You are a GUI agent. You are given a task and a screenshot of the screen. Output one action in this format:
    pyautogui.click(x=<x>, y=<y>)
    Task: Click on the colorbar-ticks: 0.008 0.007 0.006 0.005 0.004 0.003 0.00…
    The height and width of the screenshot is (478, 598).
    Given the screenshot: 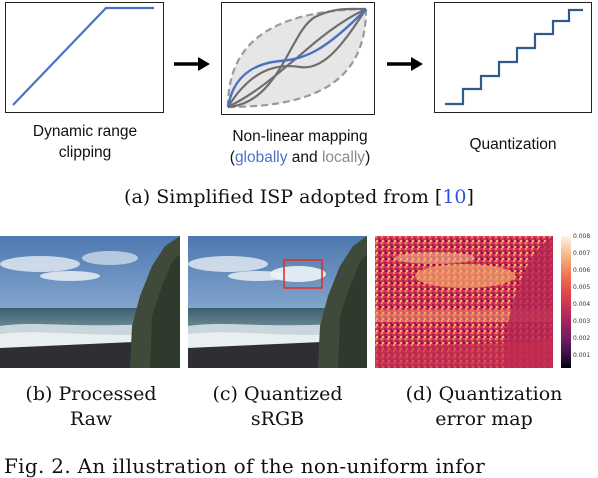 What is the action you would take?
    pyautogui.click(x=582, y=296)
    